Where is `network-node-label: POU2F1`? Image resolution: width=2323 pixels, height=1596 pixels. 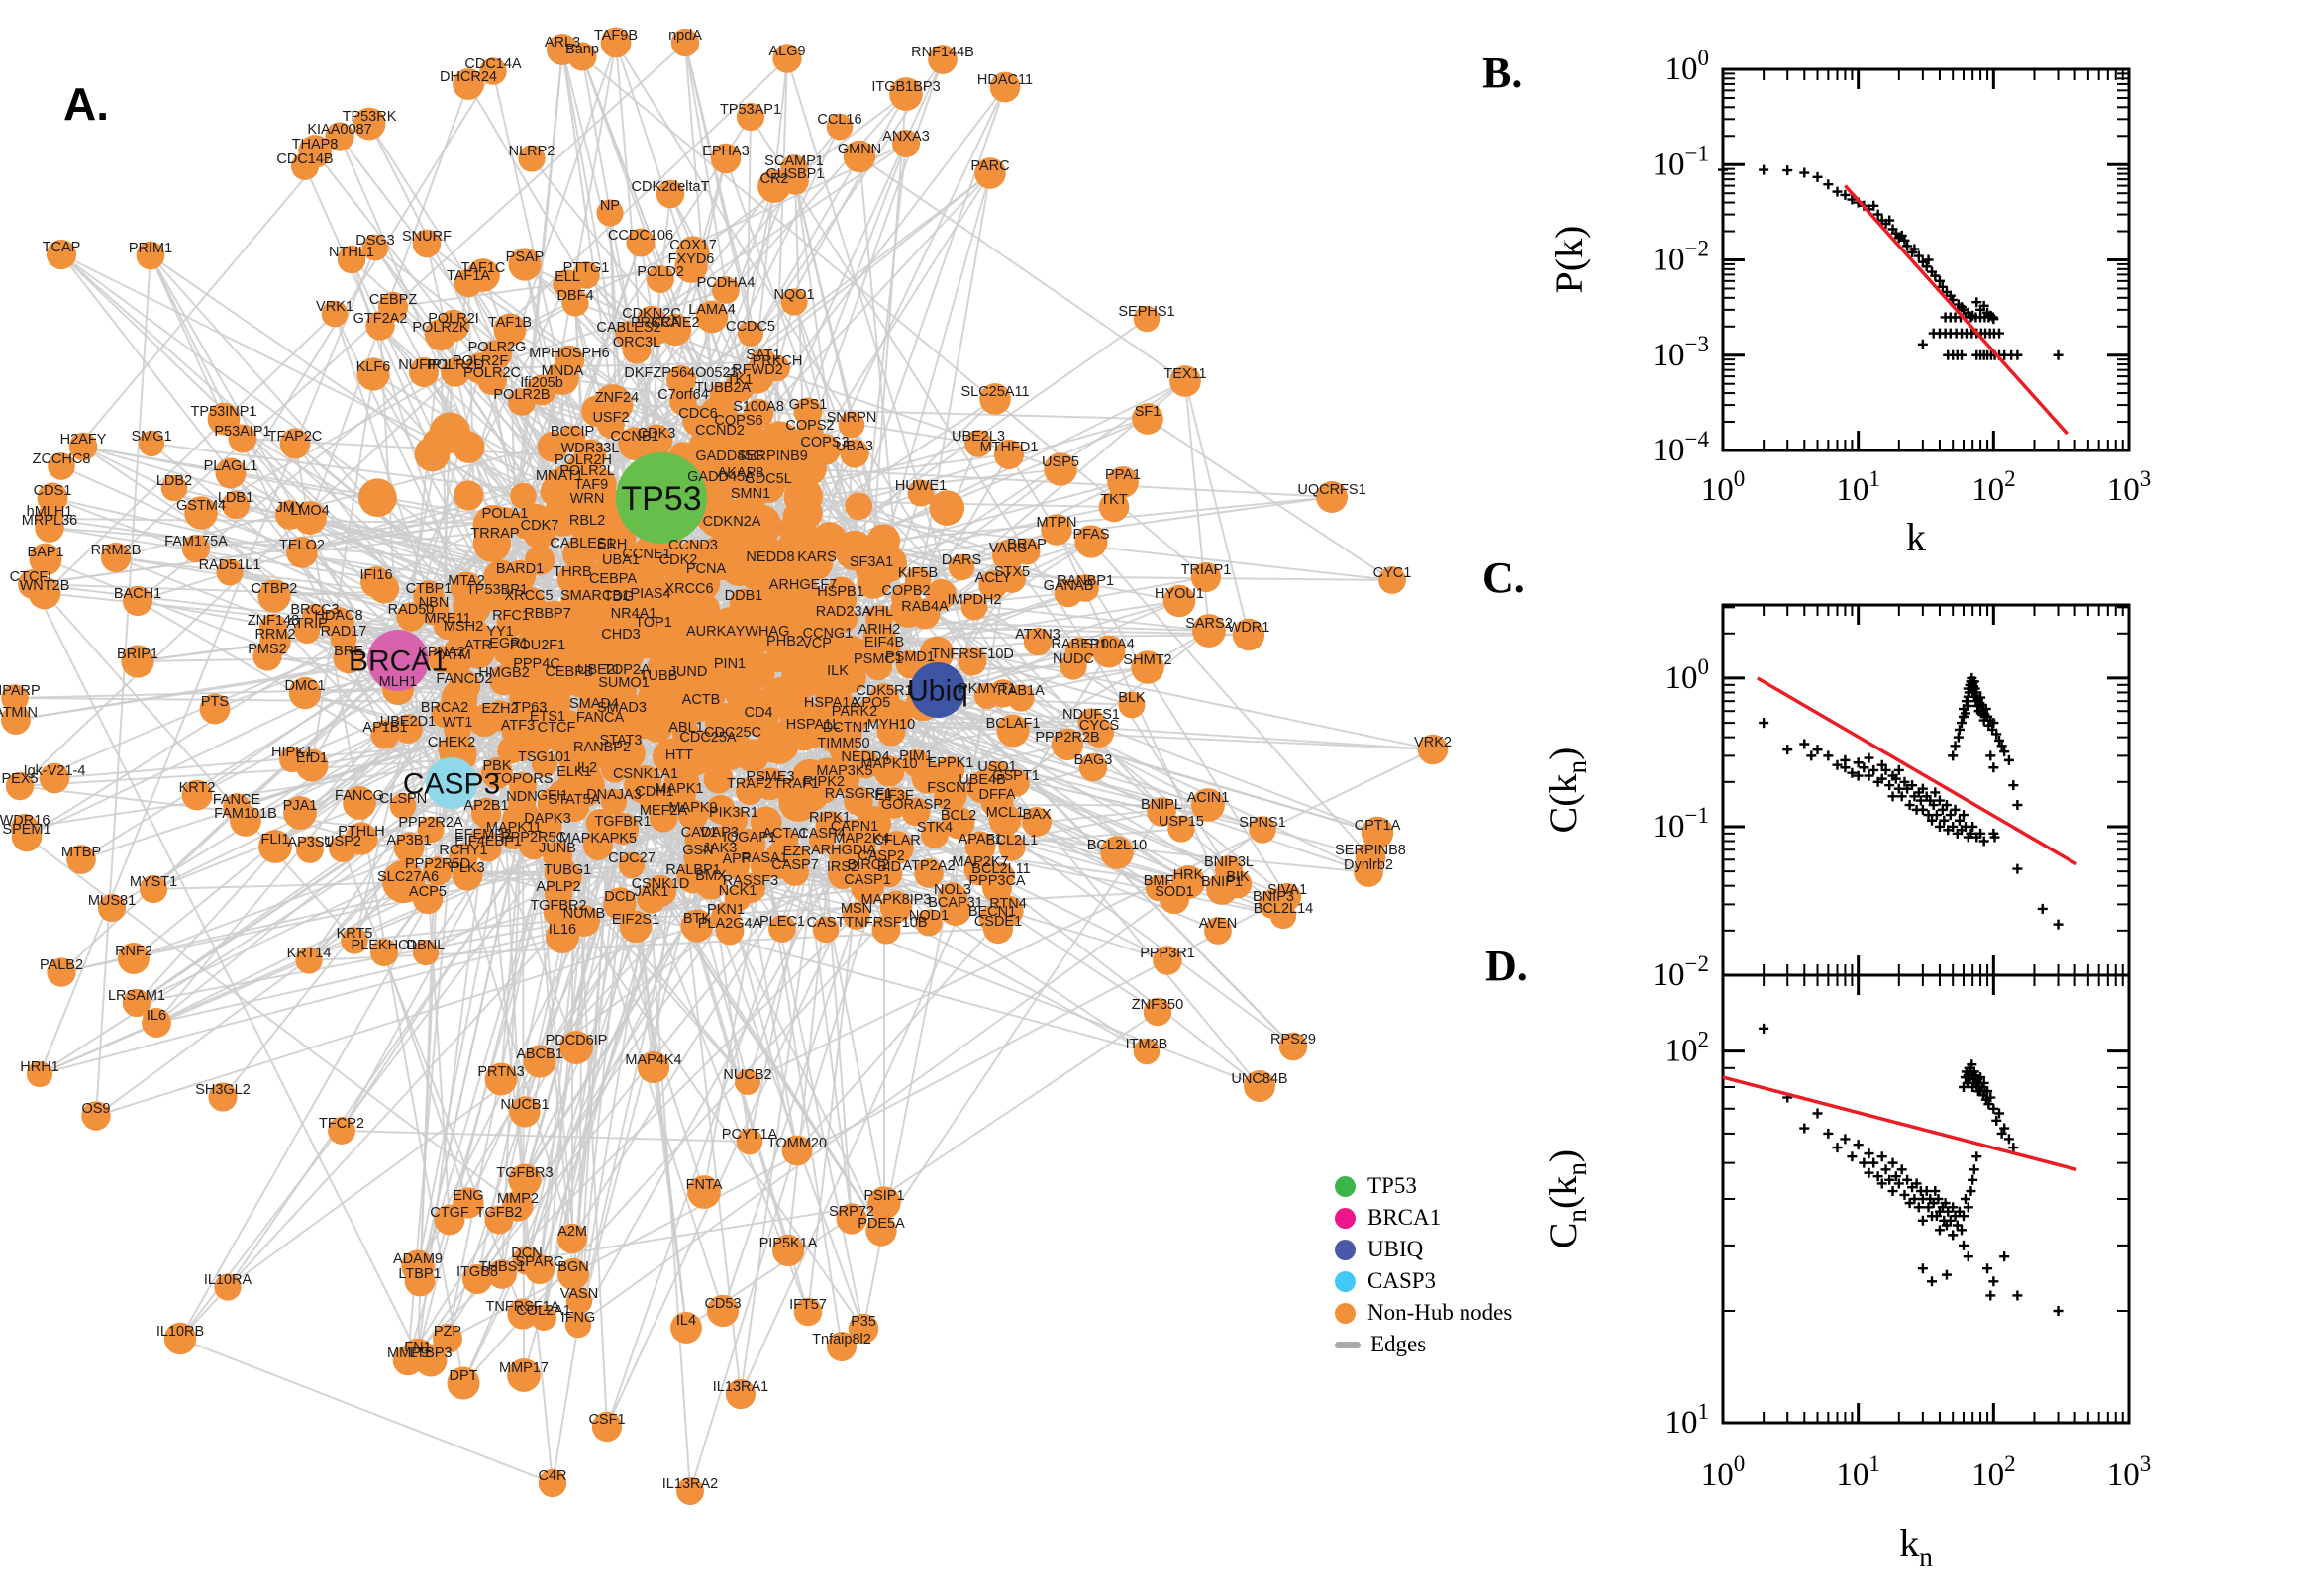 network-node-label: POU2F1 is located at coordinates (537, 645).